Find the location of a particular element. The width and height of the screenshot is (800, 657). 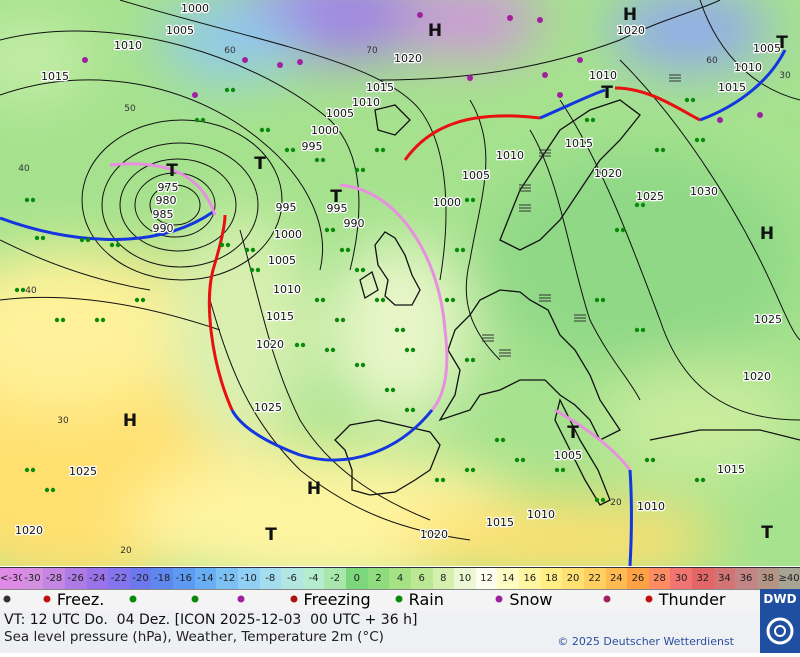

scale-cell: -22 is located at coordinates (119, 578).